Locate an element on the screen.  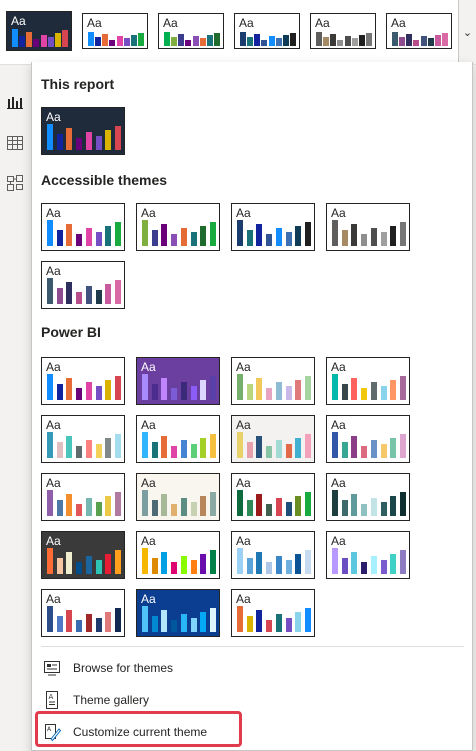
report-view-icon is located at coordinates (15, 103).